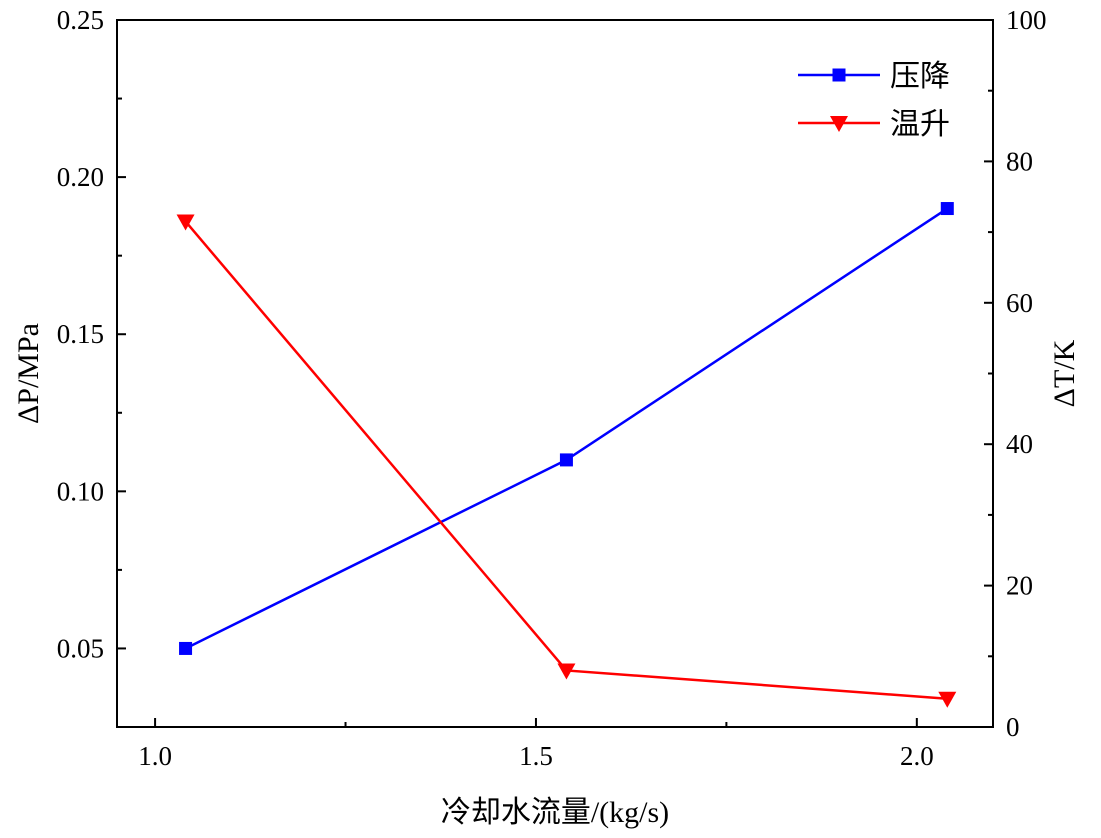 The image size is (1101, 838). What do you see at coordinates (28, 373) in the screenshot?
I see `y-left-axis-title: ΔP/MPa` at bounding box center [28, 373].